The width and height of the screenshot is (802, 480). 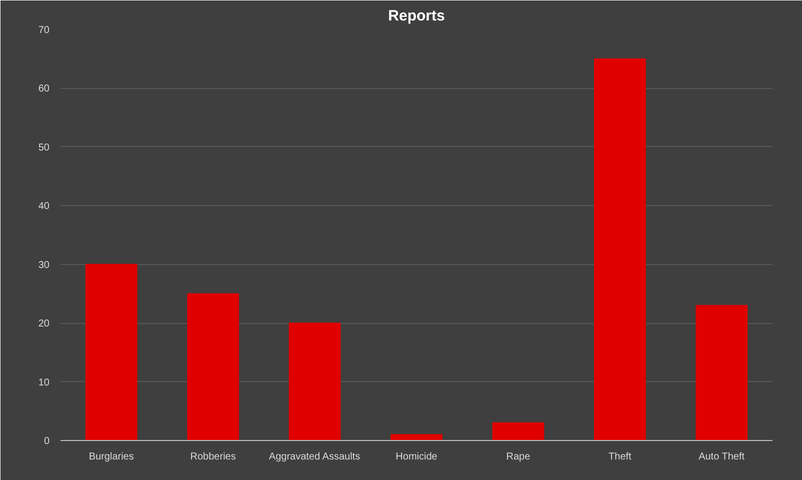 I want to click on chart-title: Reports, so click(x=416, y=16).